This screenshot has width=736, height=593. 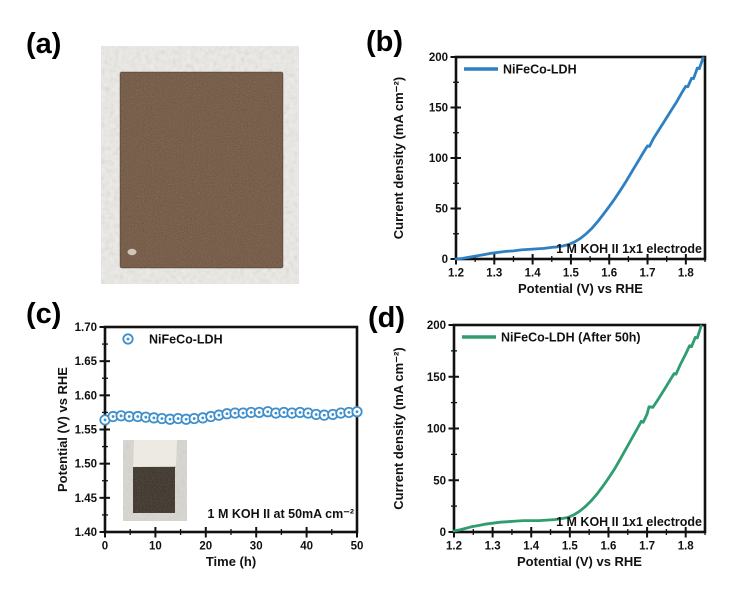 What do you see at coordinates (86, 533) in the screenshot?
I see `y-tick-label: 1.40` at bounding box center [86, 533].